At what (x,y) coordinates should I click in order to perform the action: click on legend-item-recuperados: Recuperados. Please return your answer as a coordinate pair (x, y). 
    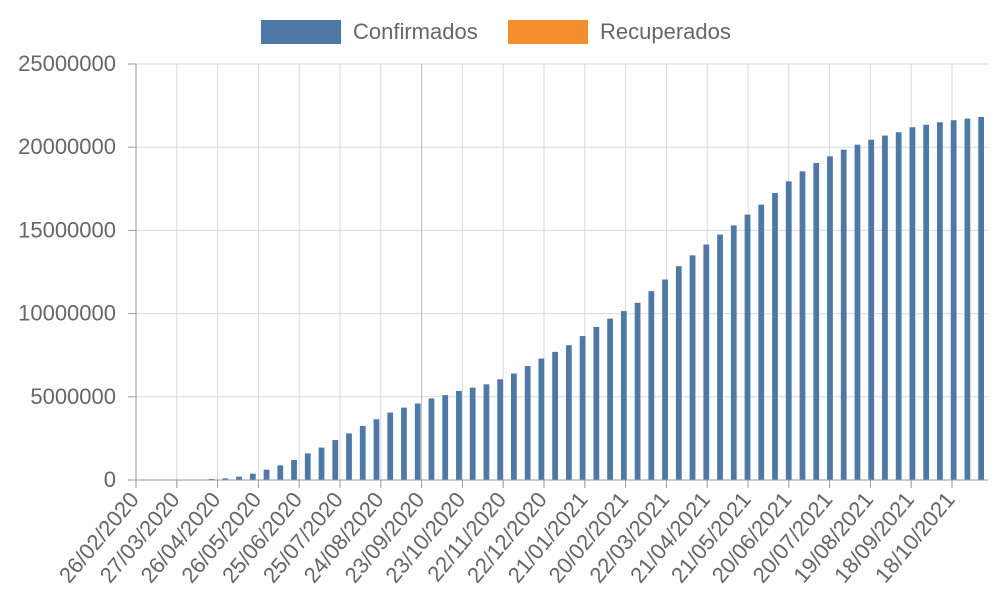
    Looking at the image, I should click on (619, 31).